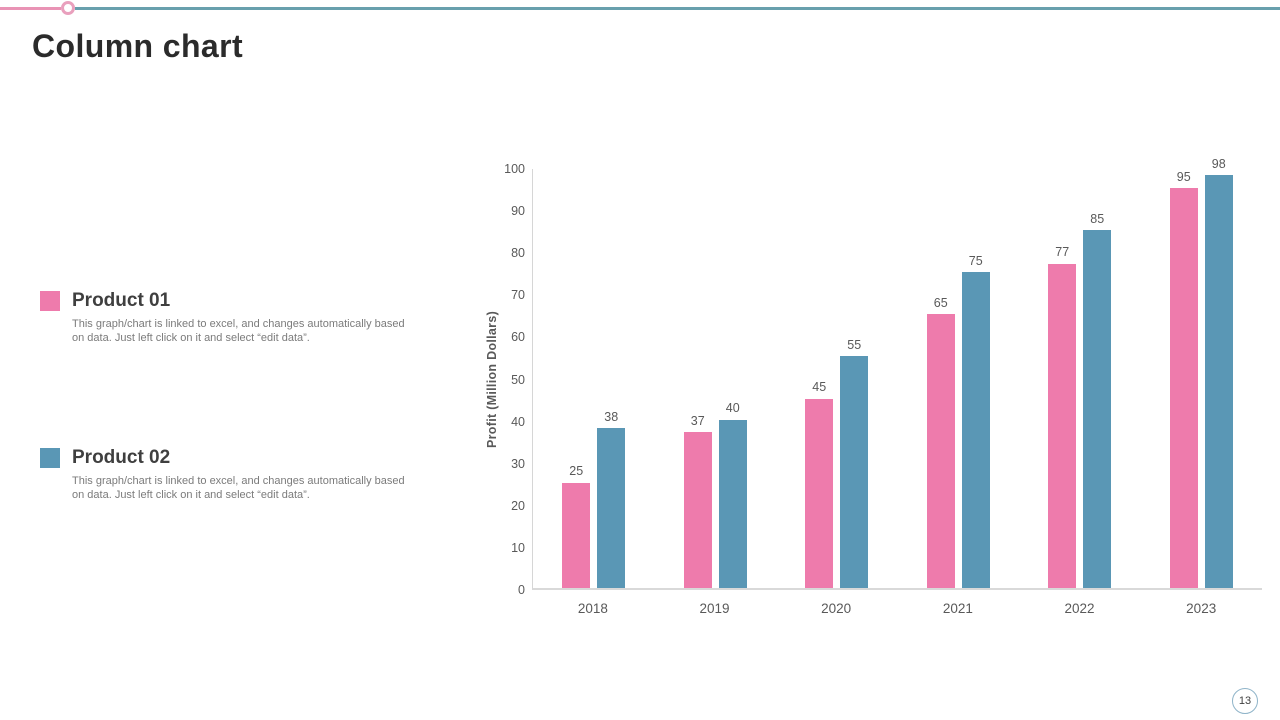 The height and width of the screenshot is (720, 1280). I want to click on bar-product-01-2018: 25, so click(576, 526).